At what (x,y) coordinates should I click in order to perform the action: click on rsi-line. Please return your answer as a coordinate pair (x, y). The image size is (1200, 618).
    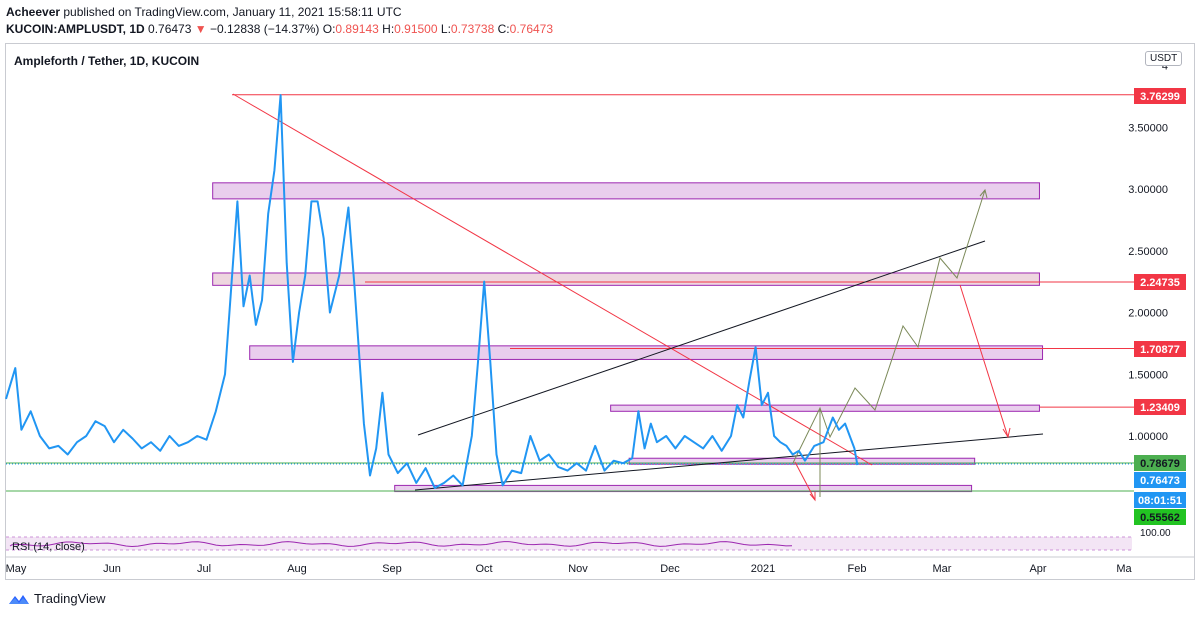
    Looking at the image, I should click on (401, 544).